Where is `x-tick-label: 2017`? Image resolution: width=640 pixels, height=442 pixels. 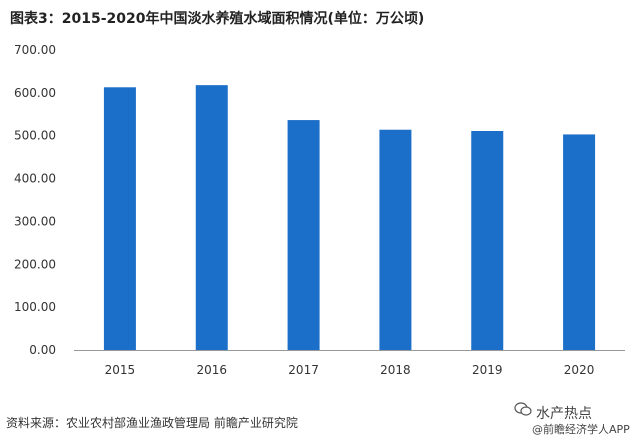
x-tick-label: 2017 is located at coordinates (303, 370).